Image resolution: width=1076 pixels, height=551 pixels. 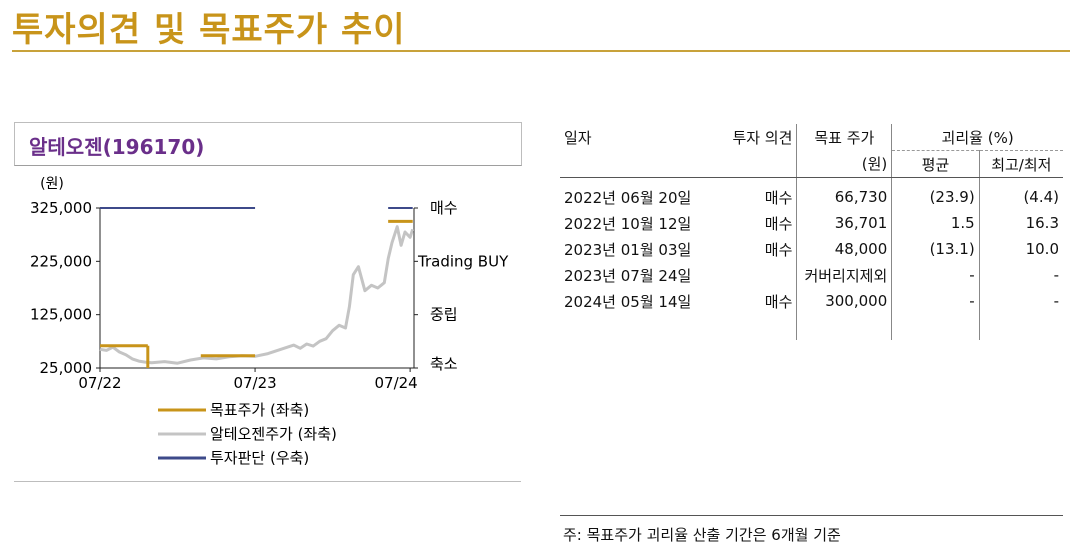 What do you see at coordinates (117, 147) in the screenshot?
I see `chart-title: 알테오젠(196170)` at bounding box center [117, 147].